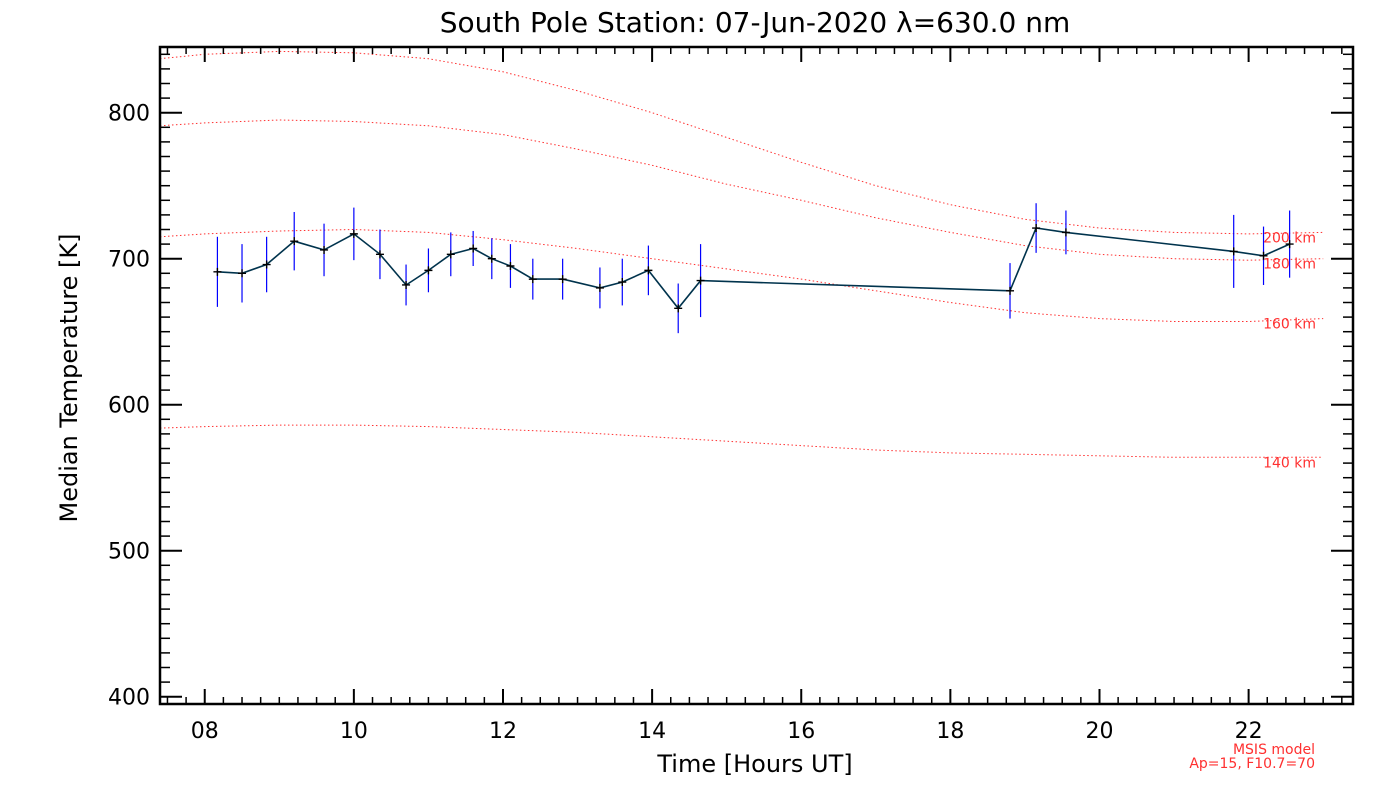 The height and width of the screenshot is (800, 1400). Describe the element at coordinates (754, 764) in the screenshot. I see `x-axis-label: Time [Hours UT]` at that location.